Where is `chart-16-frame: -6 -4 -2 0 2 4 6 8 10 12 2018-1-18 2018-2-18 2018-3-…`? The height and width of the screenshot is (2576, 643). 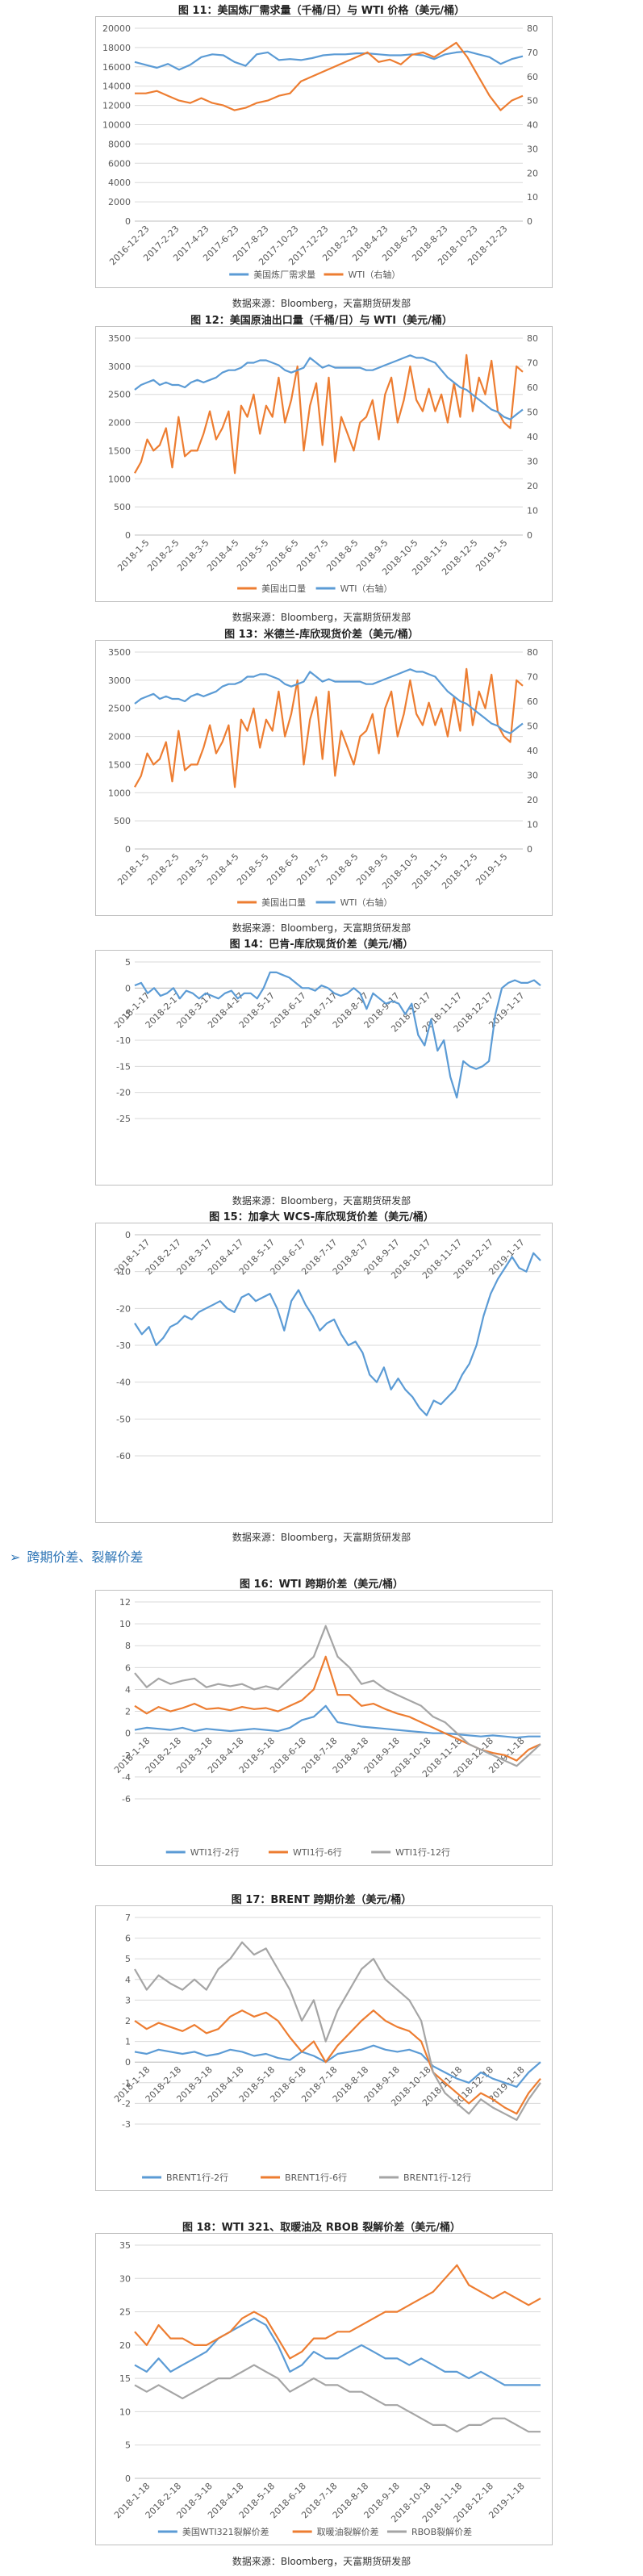 chart-16-frame: -6 -4 -2 0 2 4 6 8 10 12 2018-1-18 2018-2-18 2018-3-… is located at coordinates (324, 1728).